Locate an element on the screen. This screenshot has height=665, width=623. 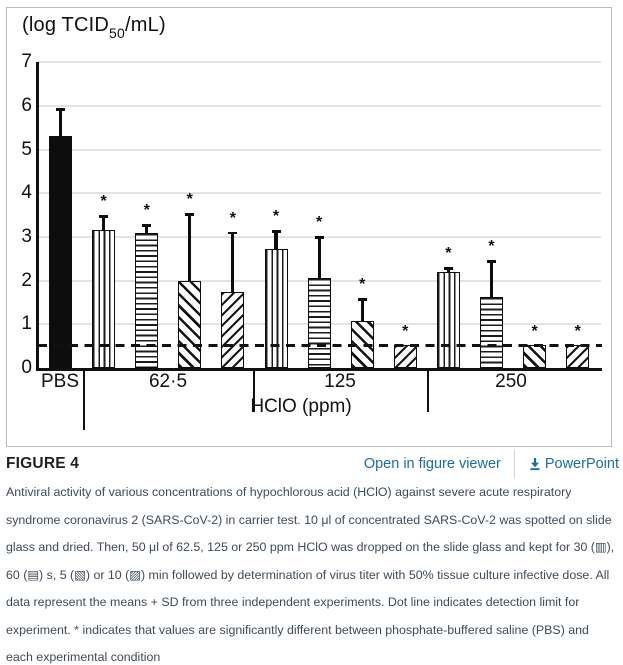
powerpoint-link-label: PowerPoint is located at coordinates (581, 464).